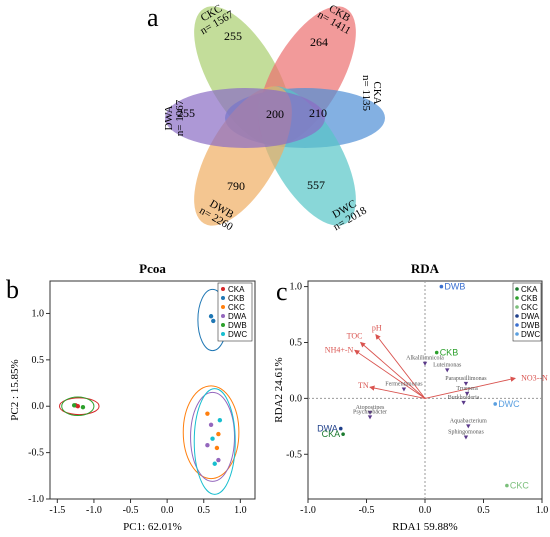 This screenshot has height=537, width=550. I want to click on rda-y-tick-label: 1.0, so click(296, 287).